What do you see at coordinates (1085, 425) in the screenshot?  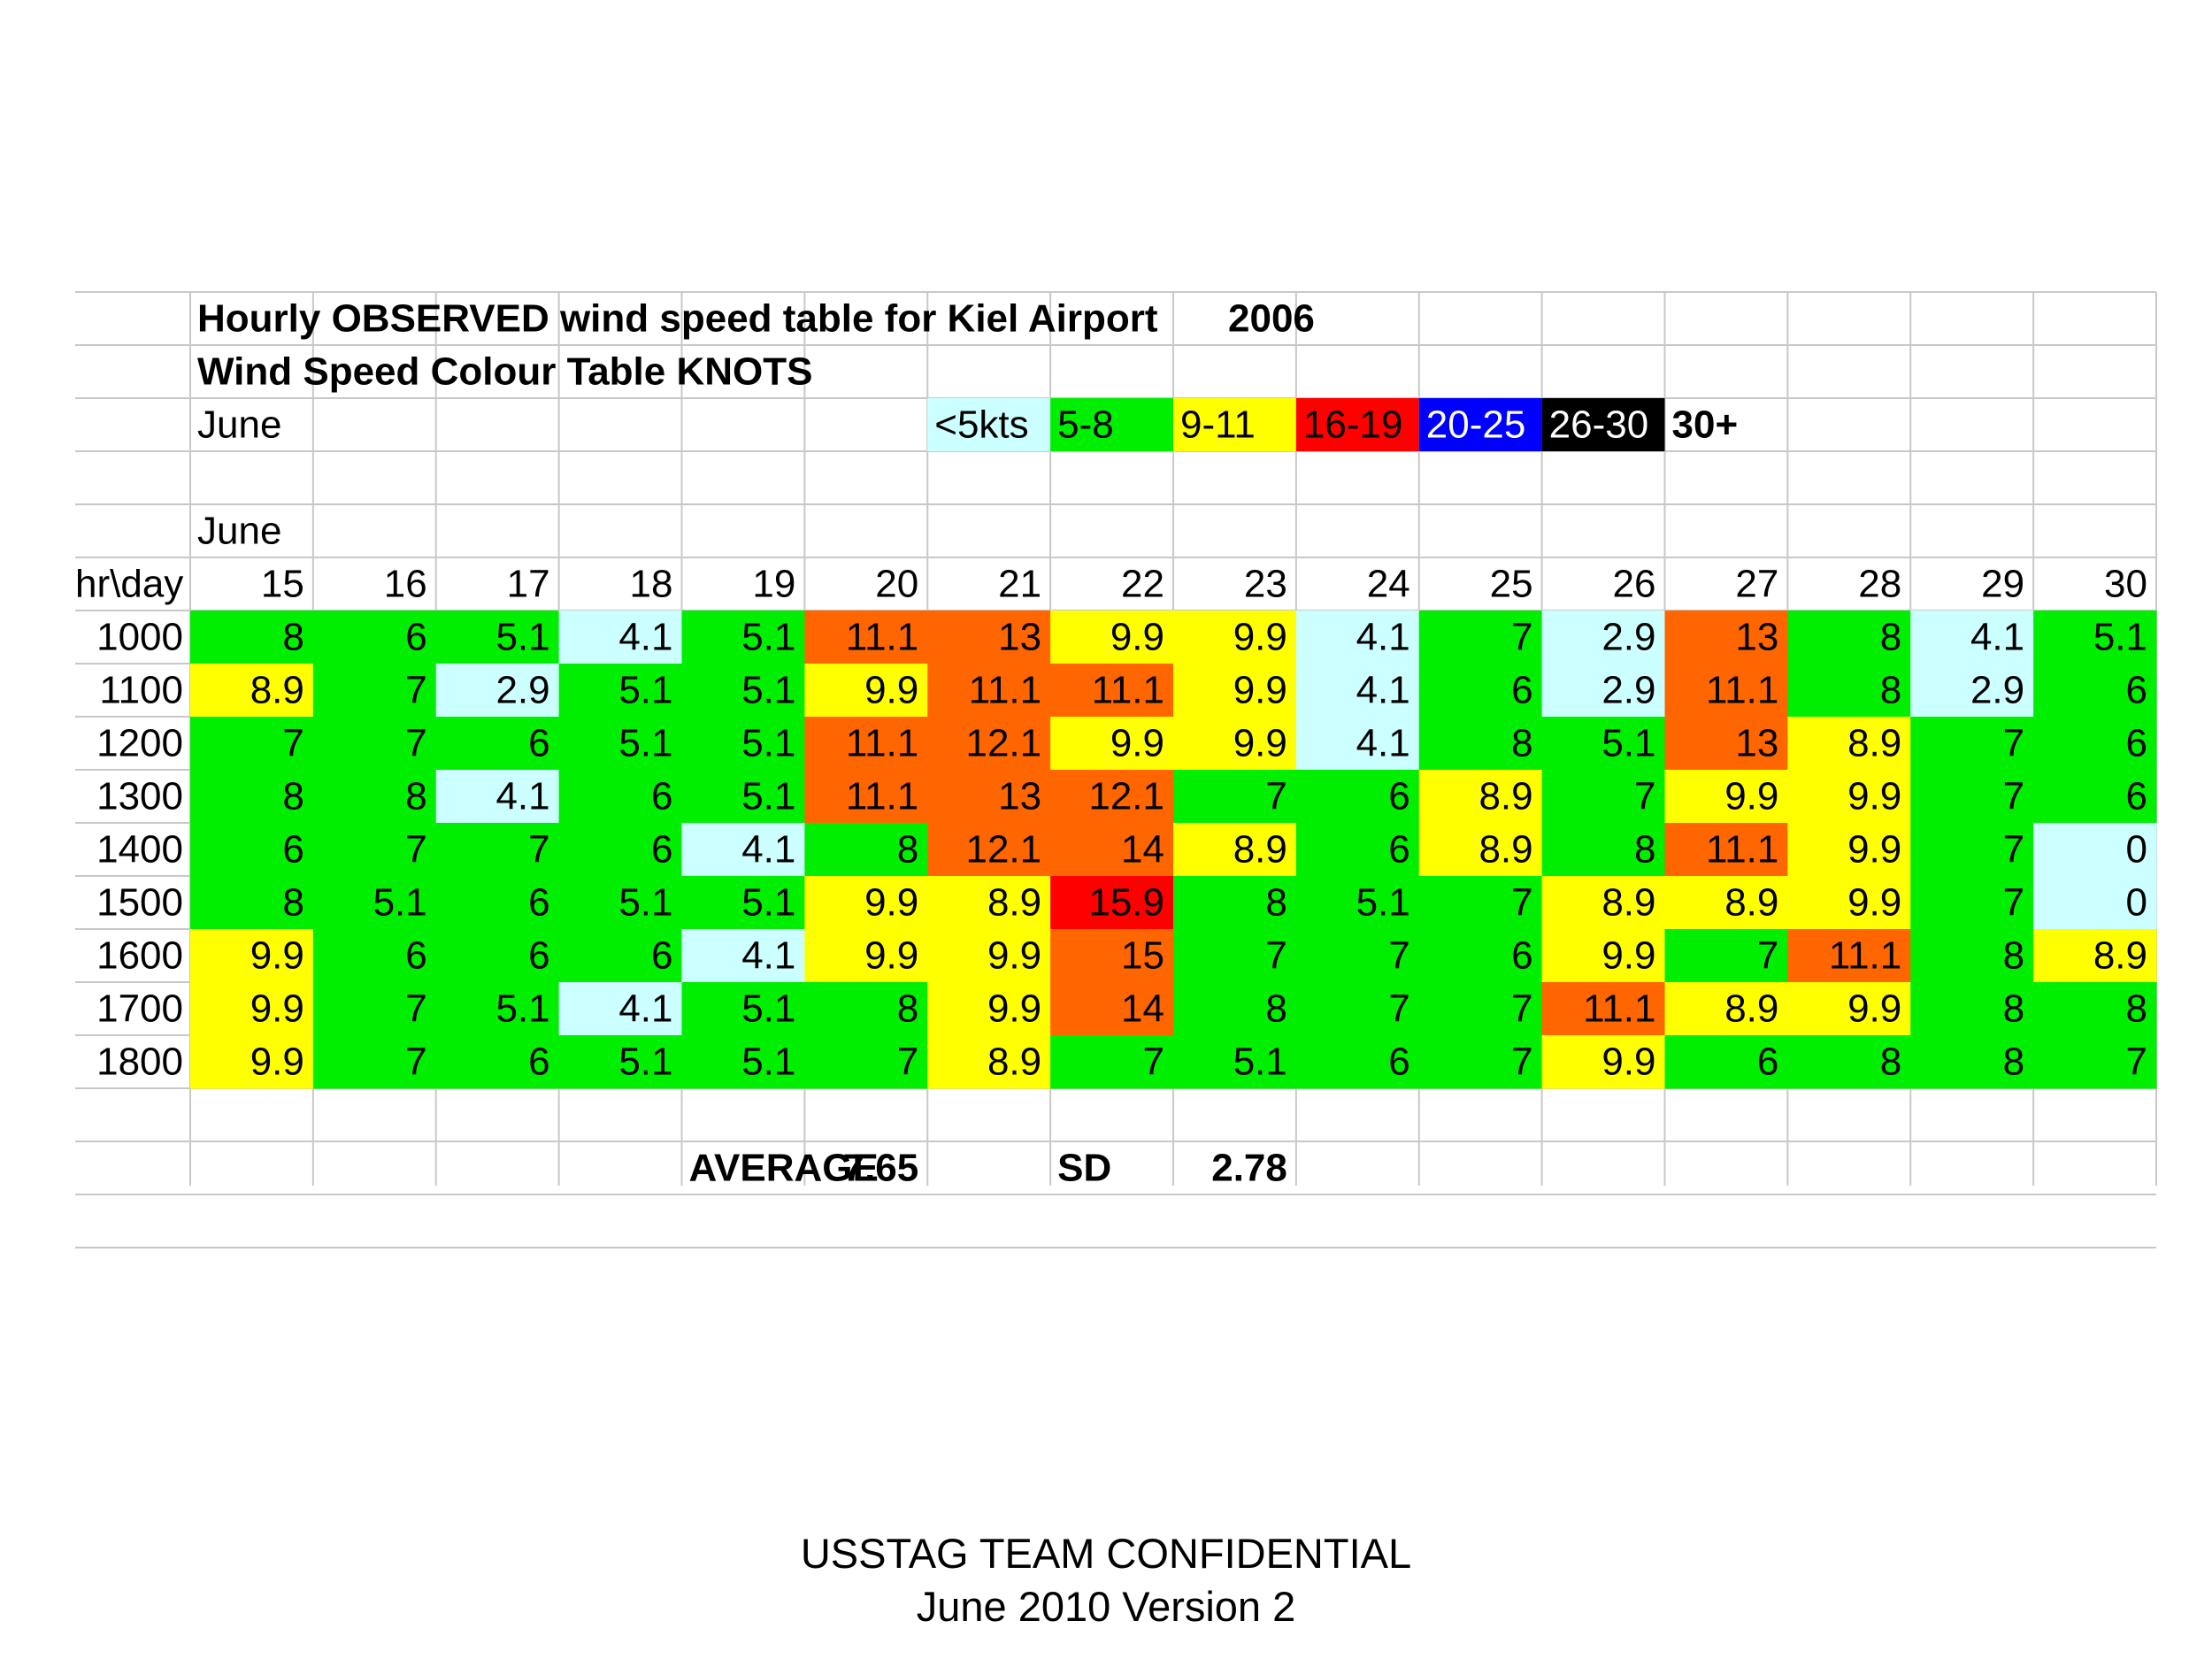 I see `legend-label: 5-8` at bounding box center [1085, 425].